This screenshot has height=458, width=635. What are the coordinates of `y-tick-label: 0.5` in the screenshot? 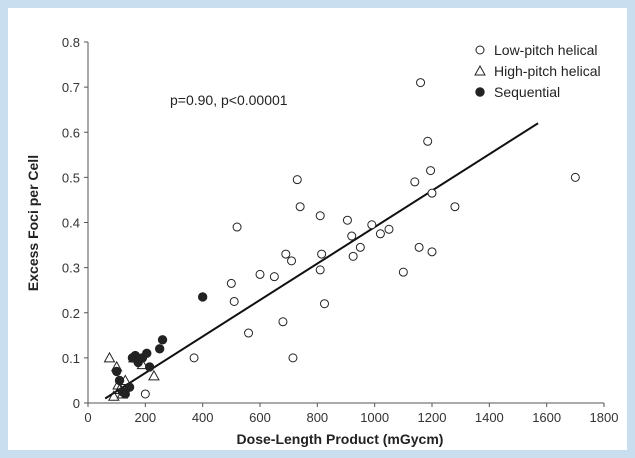 It's located at (71, 177).